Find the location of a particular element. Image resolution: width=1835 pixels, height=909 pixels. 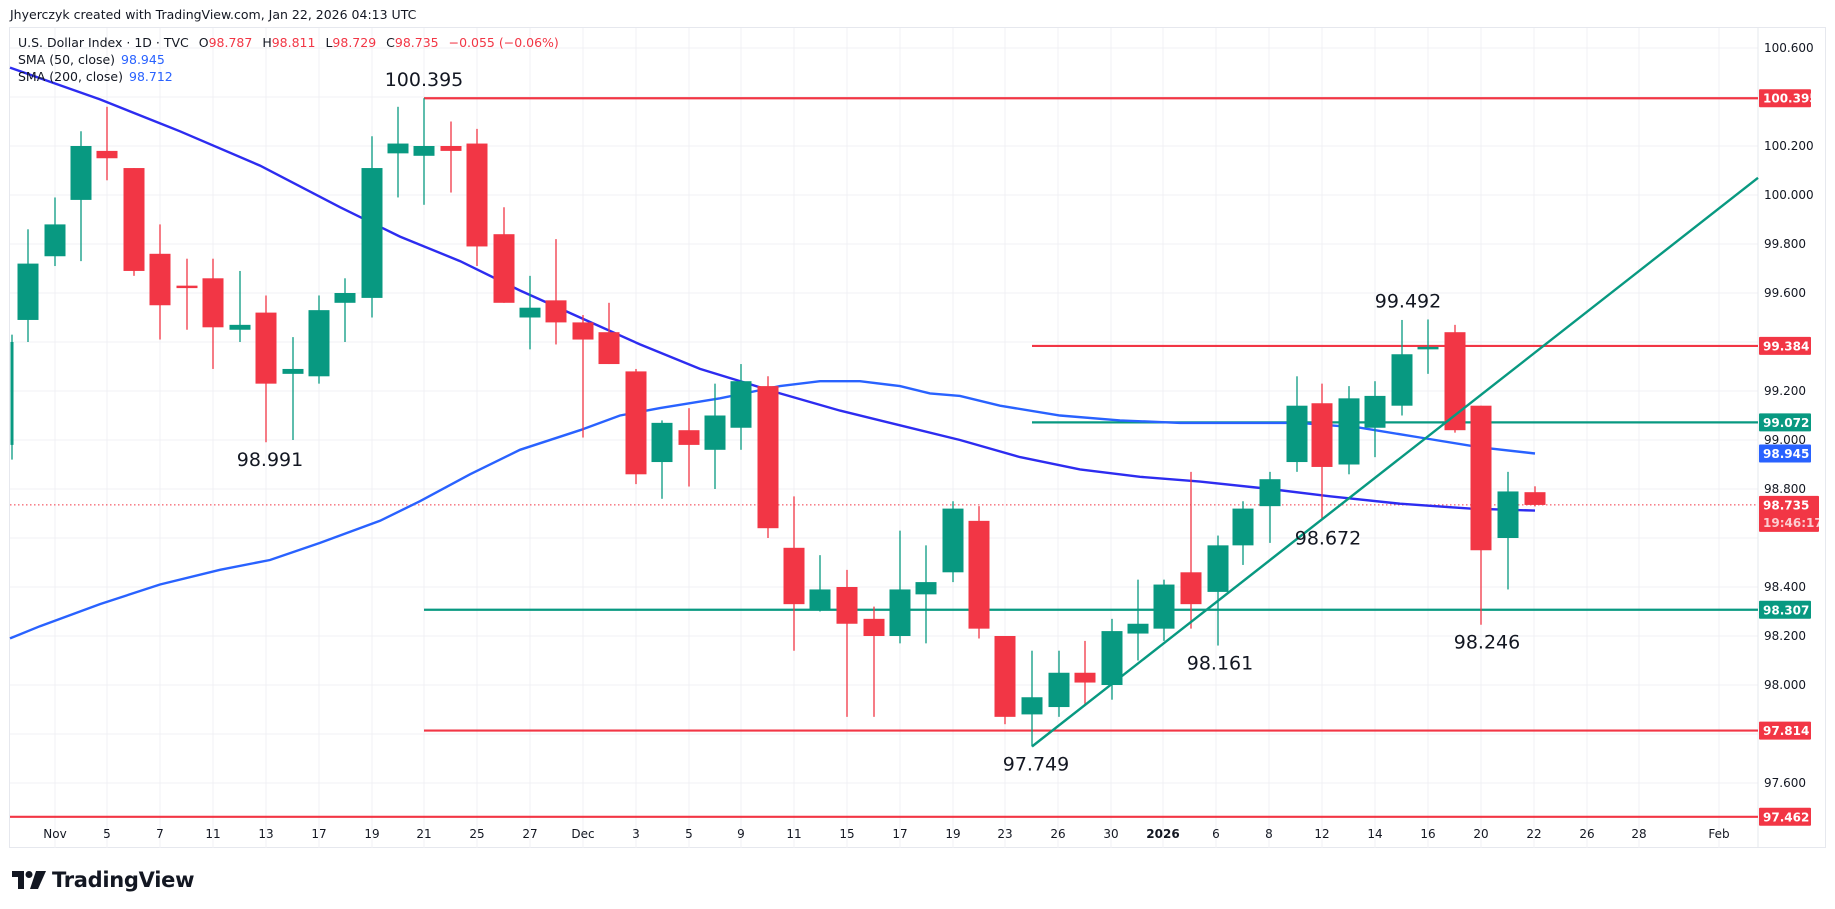

time-tick: 2026 is located at coordinates (1162, 834).